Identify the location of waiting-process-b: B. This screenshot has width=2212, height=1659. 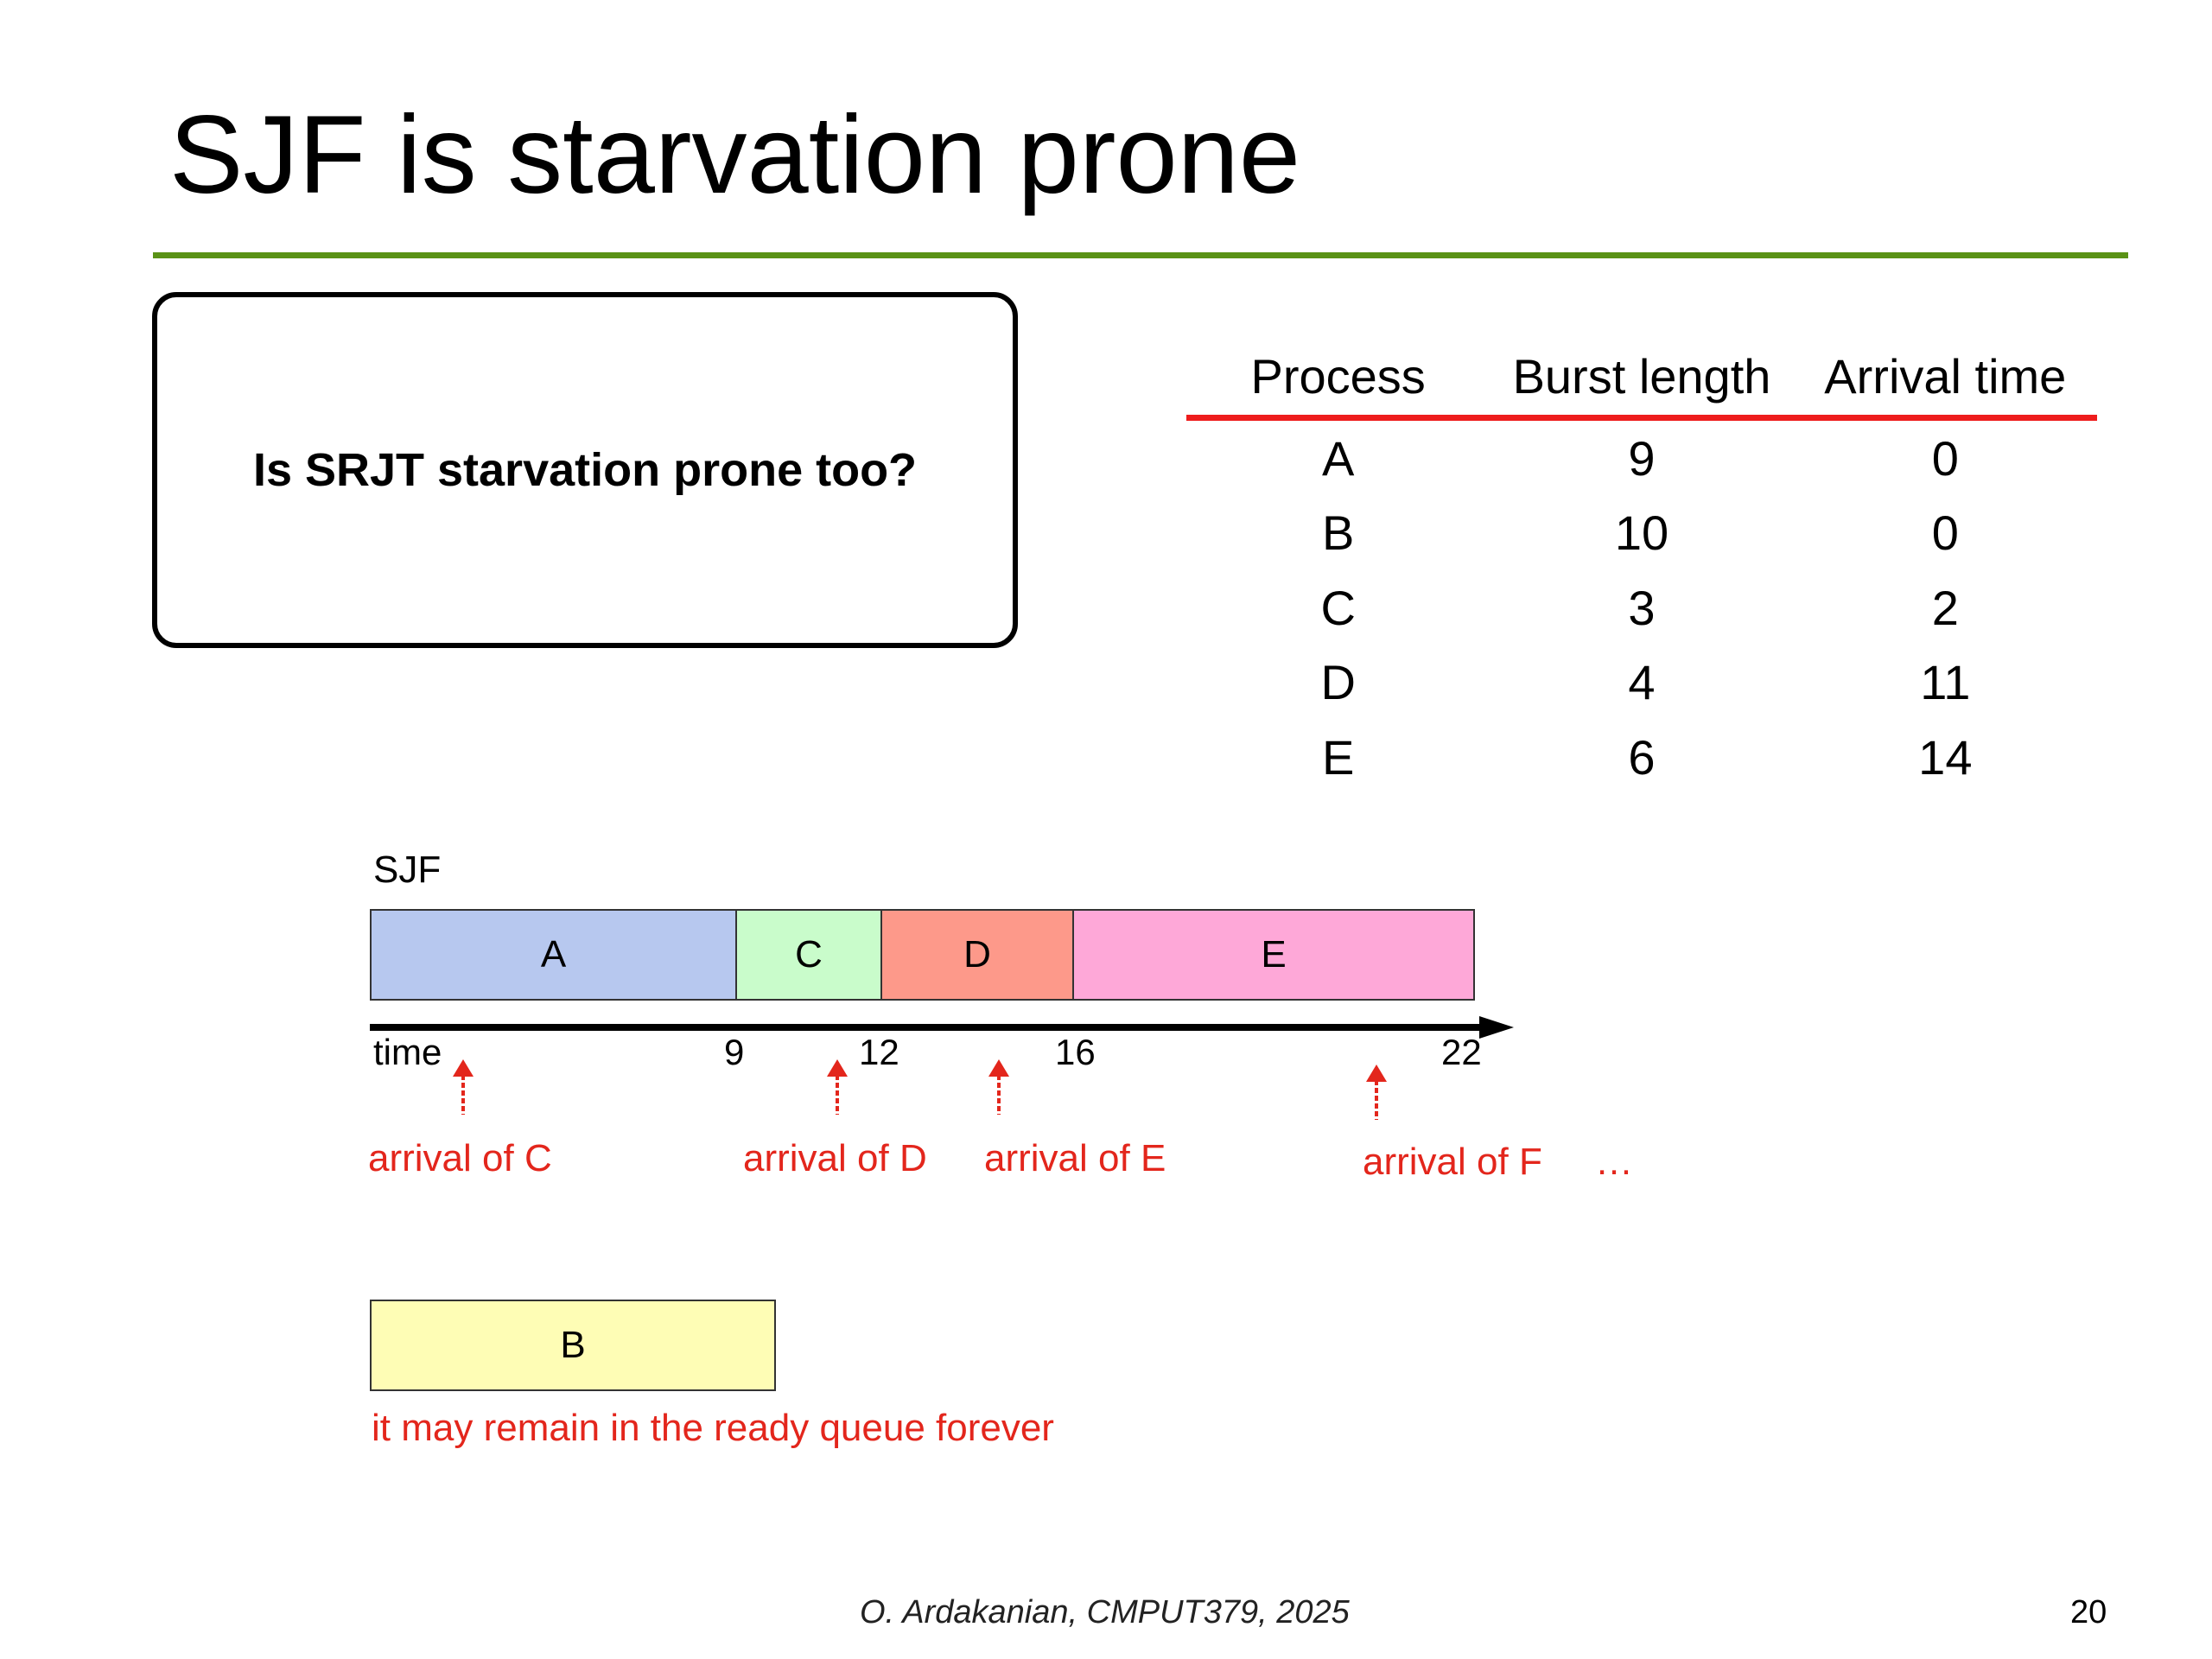
(573, 1345).